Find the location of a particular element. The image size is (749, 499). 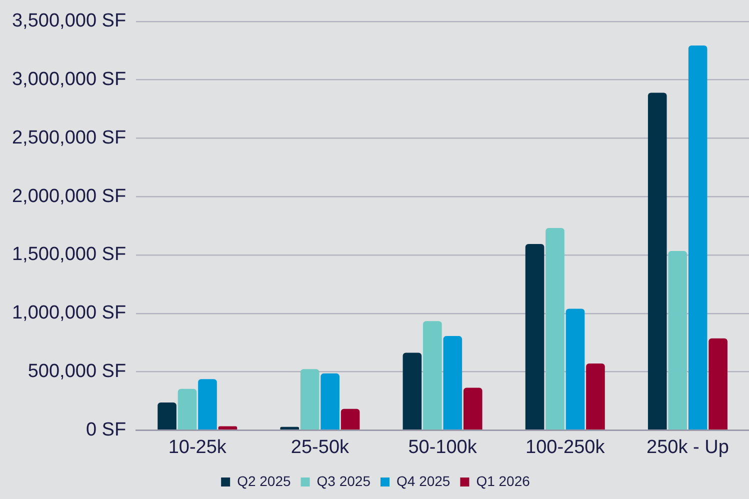

y-tick-label: 2,500,000 SF is located at coordinates (69, 137).